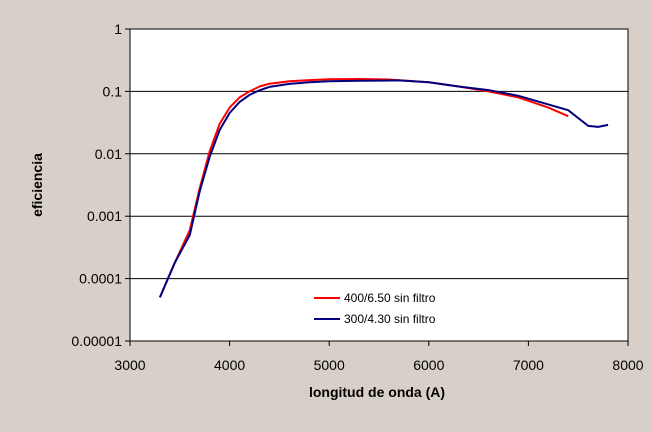 The image size is (652, 432). Describe the element at coordinates (379, 357) in the screenshot. I see `x-axis-ticks: 3000 4000 5000 6000 7000 8000` at that location.